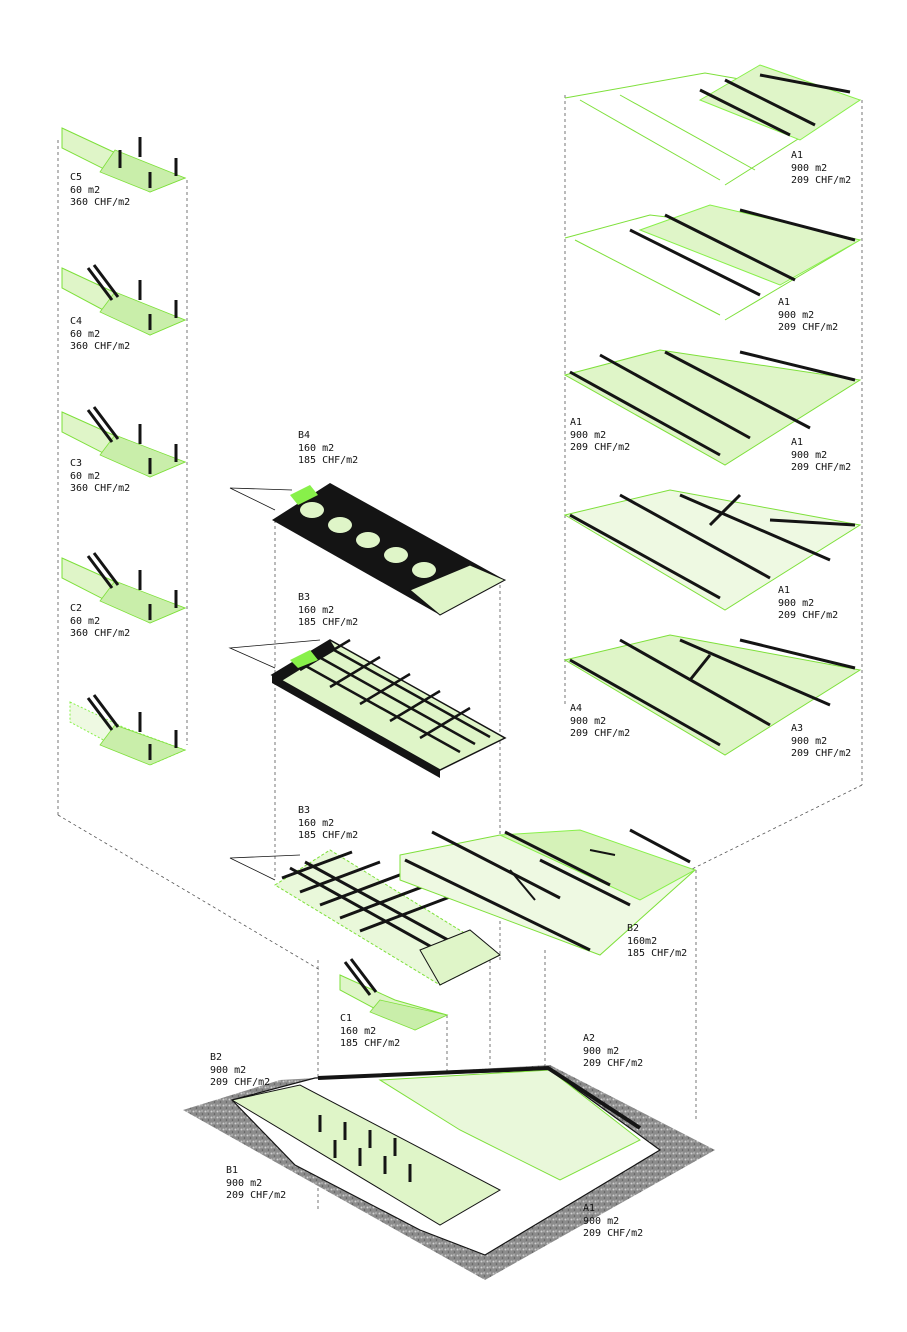 This screenshot has height=1332, width=907. Describe the element at coordinates (256, 1183) in the screenshot. I see `label-b1: B1 900 m2 209 CHF/m2` at that location.